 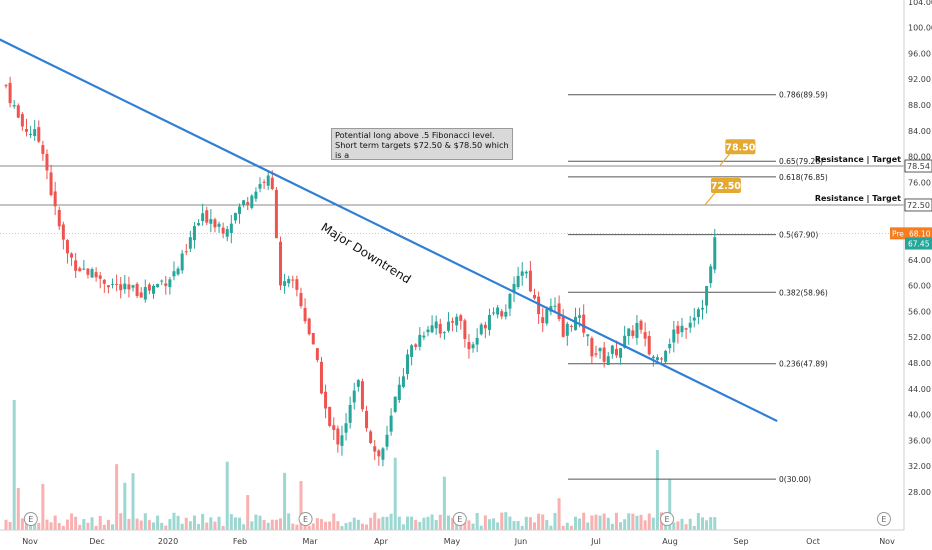 What do you see at coordinates (458, 541) in the screenshot?
I see `time-axis: Nov Dec 2020 Feb Mar Apr May Jun Jul Aug Sep Oct Nov` at bounding box center [458, 541].